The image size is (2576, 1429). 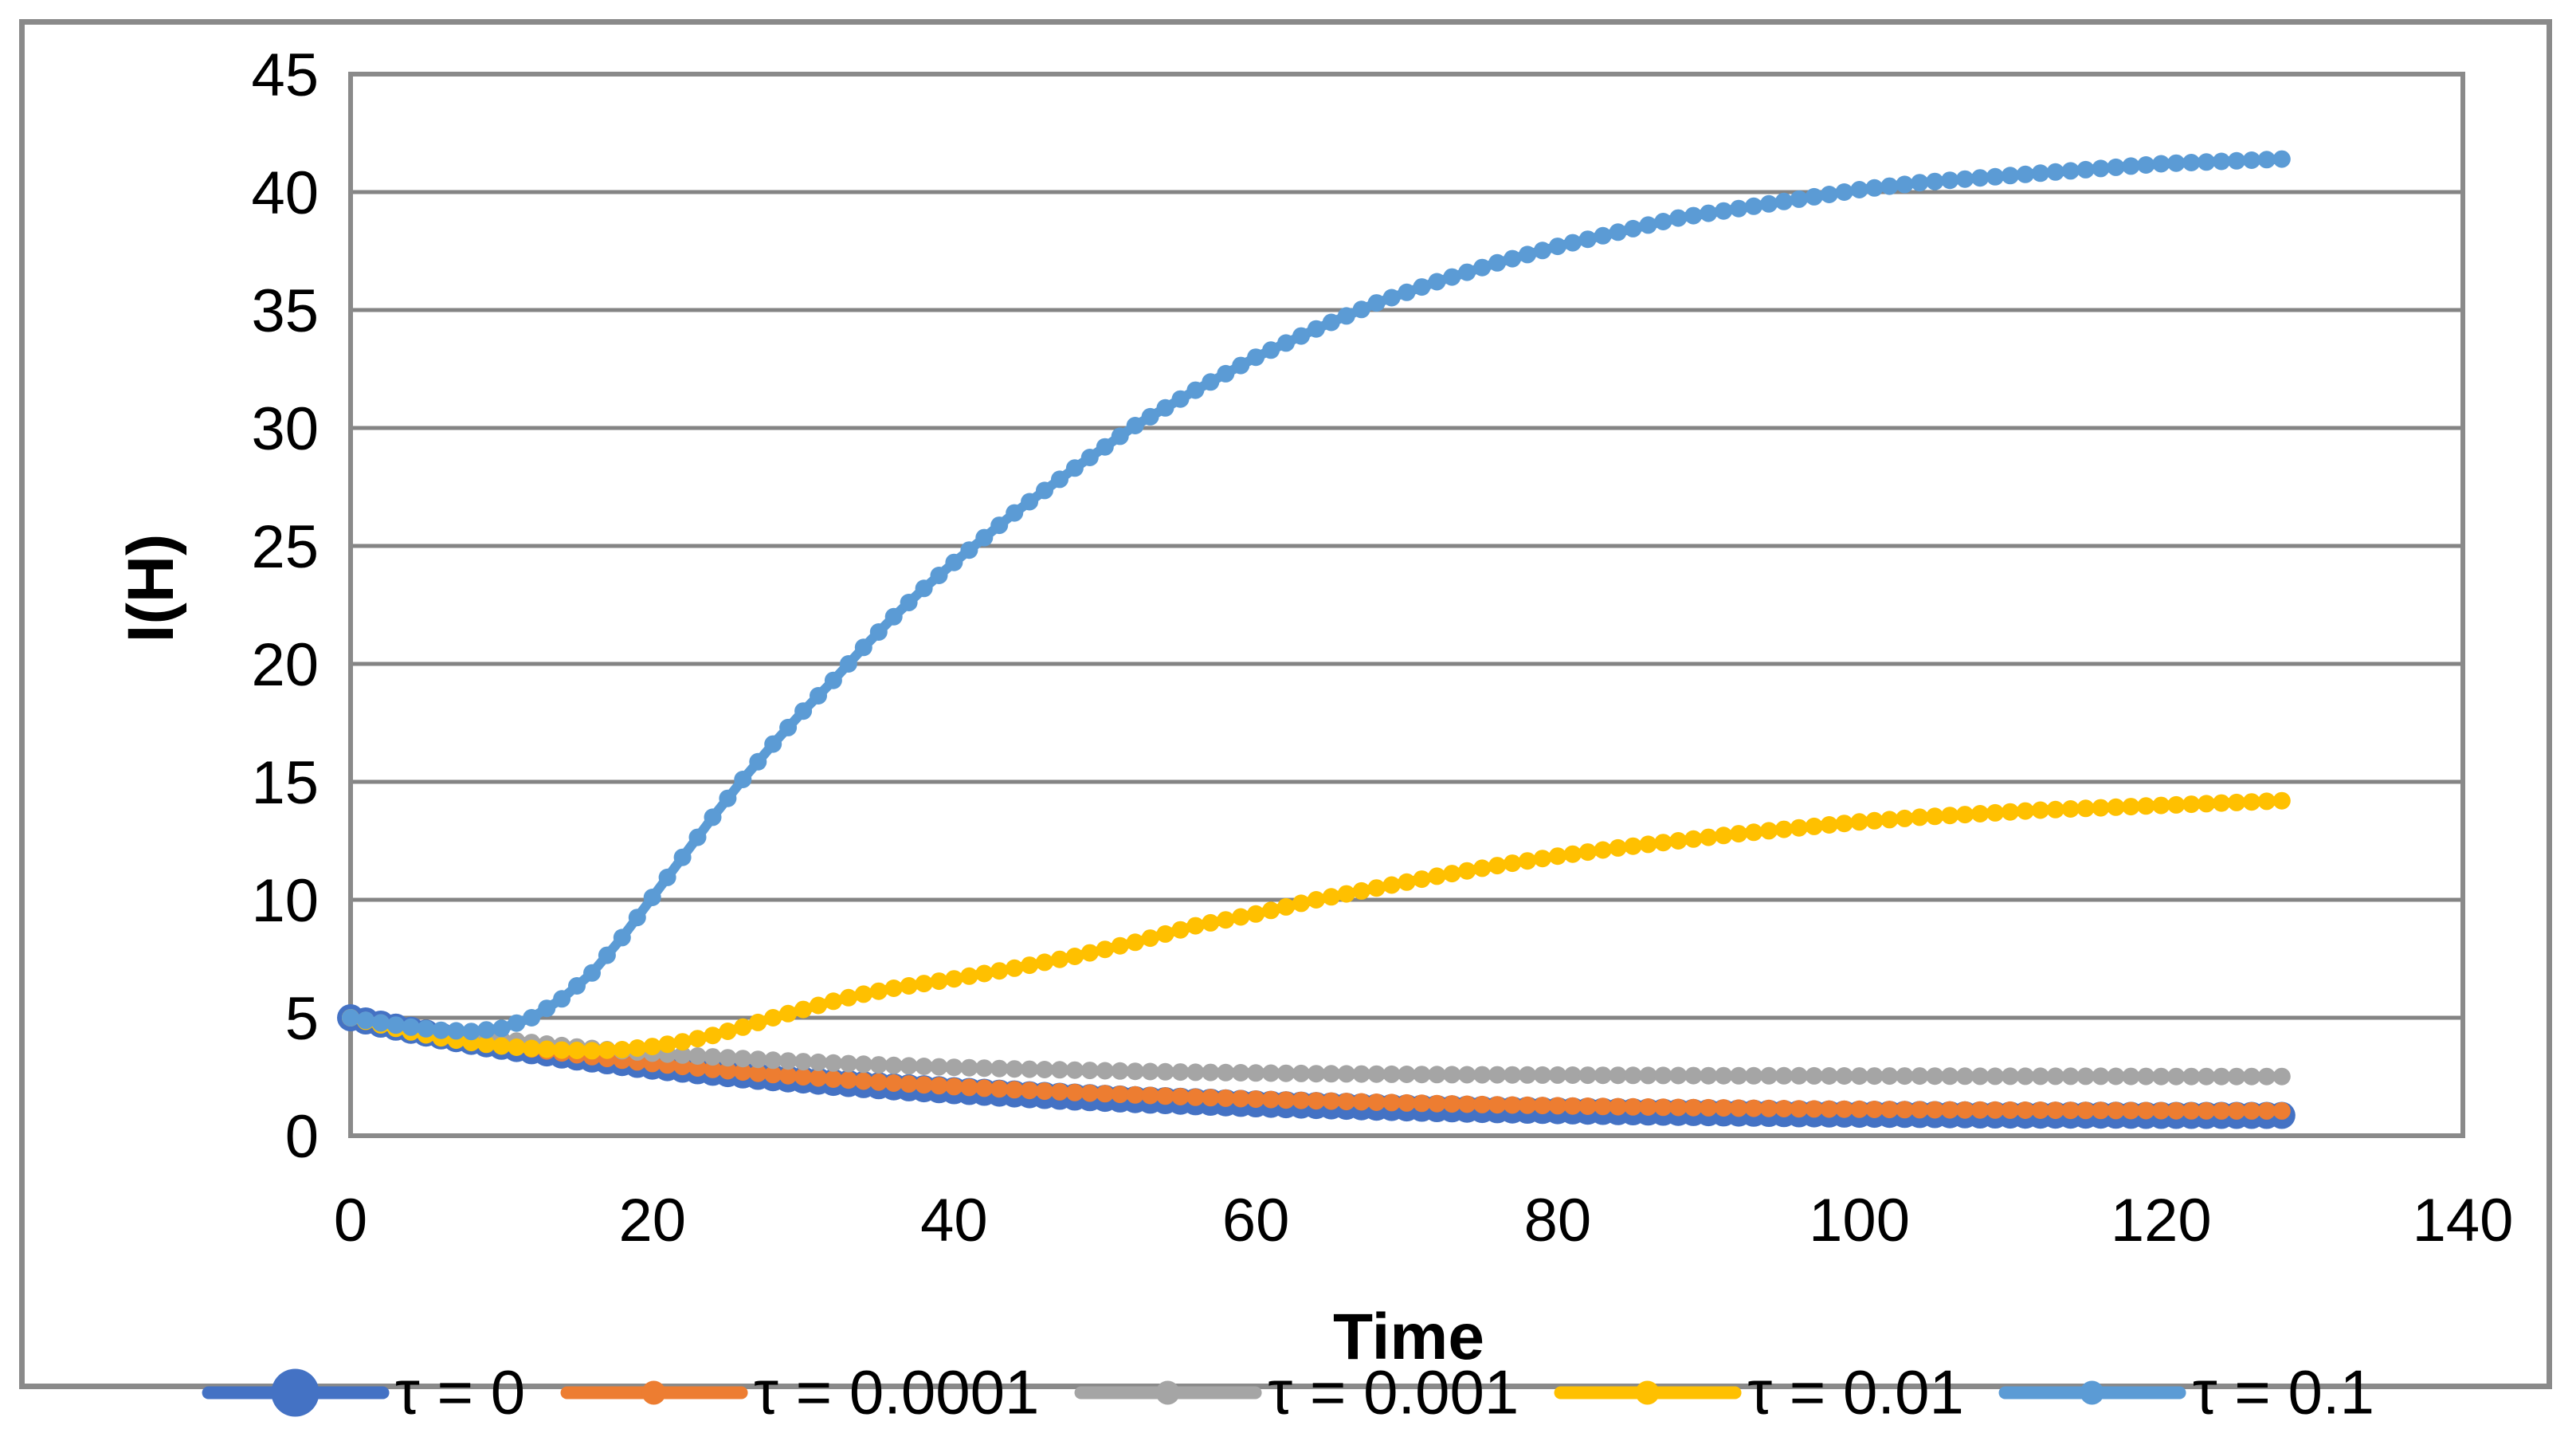 I want to click on legend-marker-tau-0.01, so click(x=1648, y=1392).